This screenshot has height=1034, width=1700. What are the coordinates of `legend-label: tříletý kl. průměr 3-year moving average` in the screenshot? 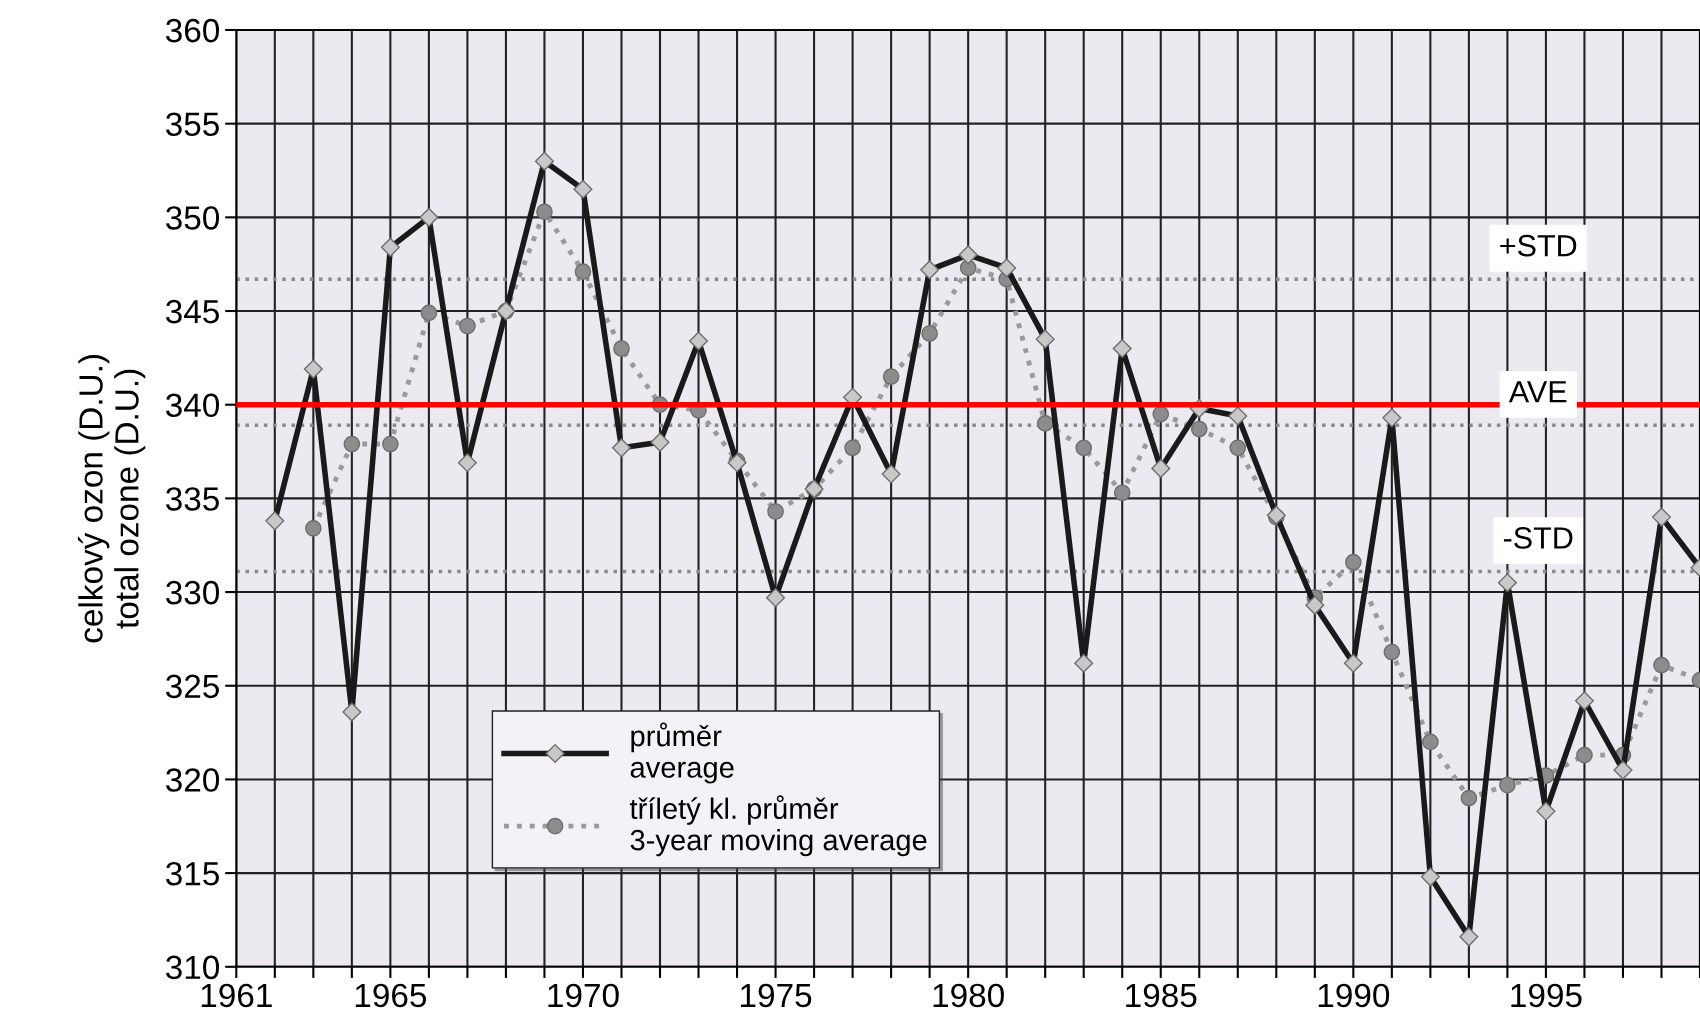 It's located at (778, 826).